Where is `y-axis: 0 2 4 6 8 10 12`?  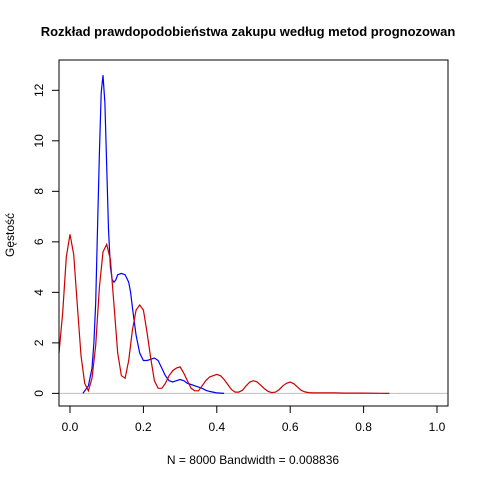
y-axis: 0 2 4 6 8 10 12 is located at coordinates (45, 240).